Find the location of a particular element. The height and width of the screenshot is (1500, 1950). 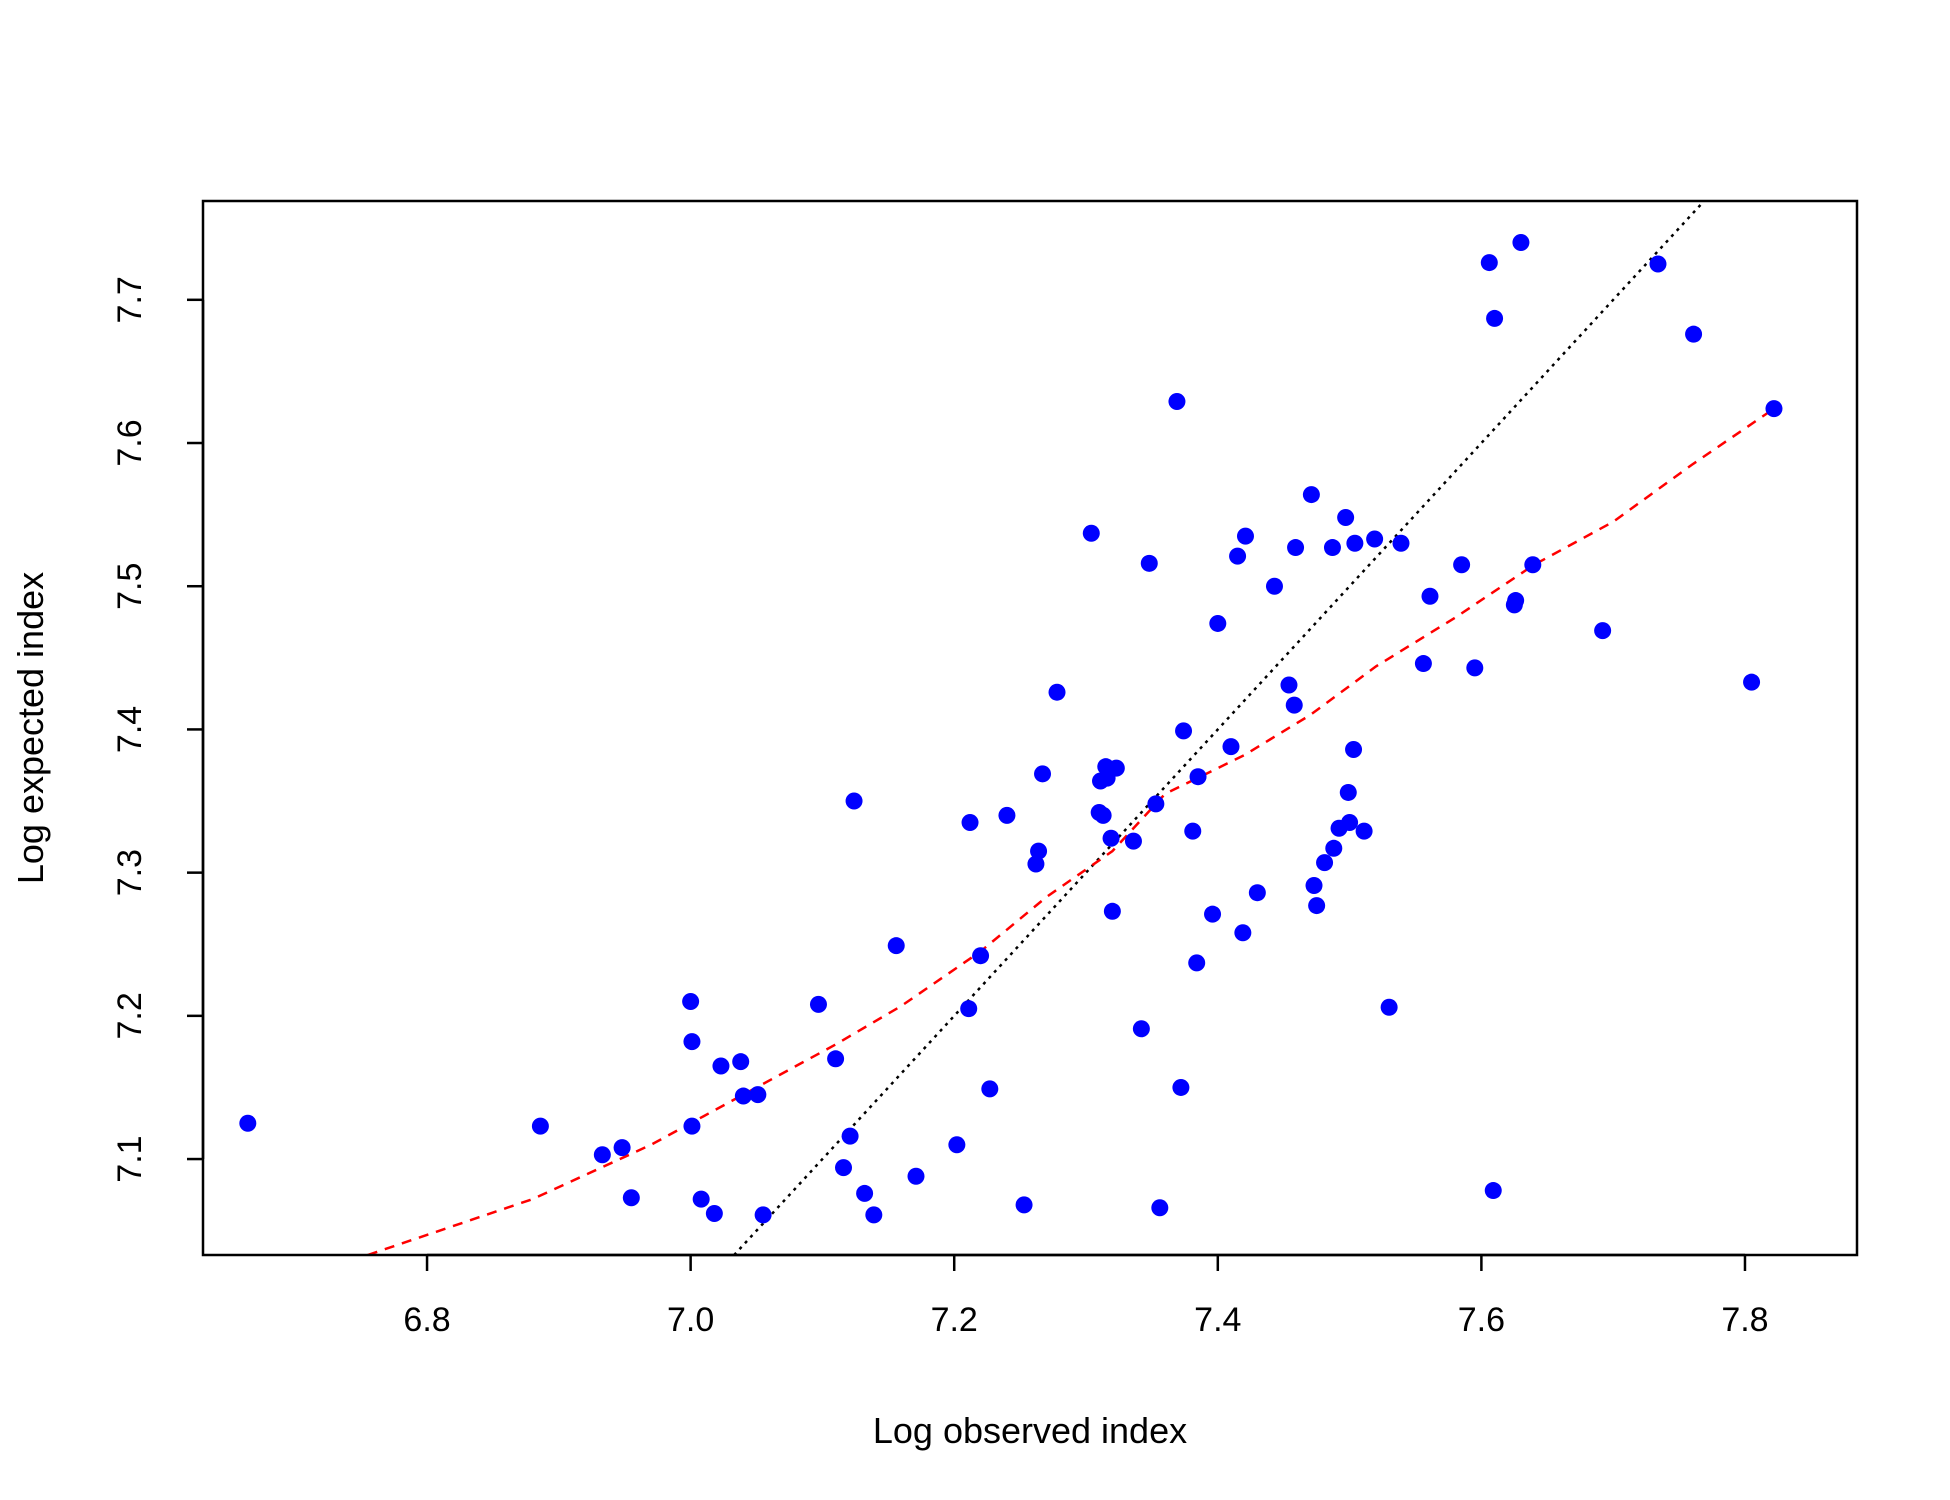

x-tick-label: 7.8 is located at coordinates (1744, 1320).